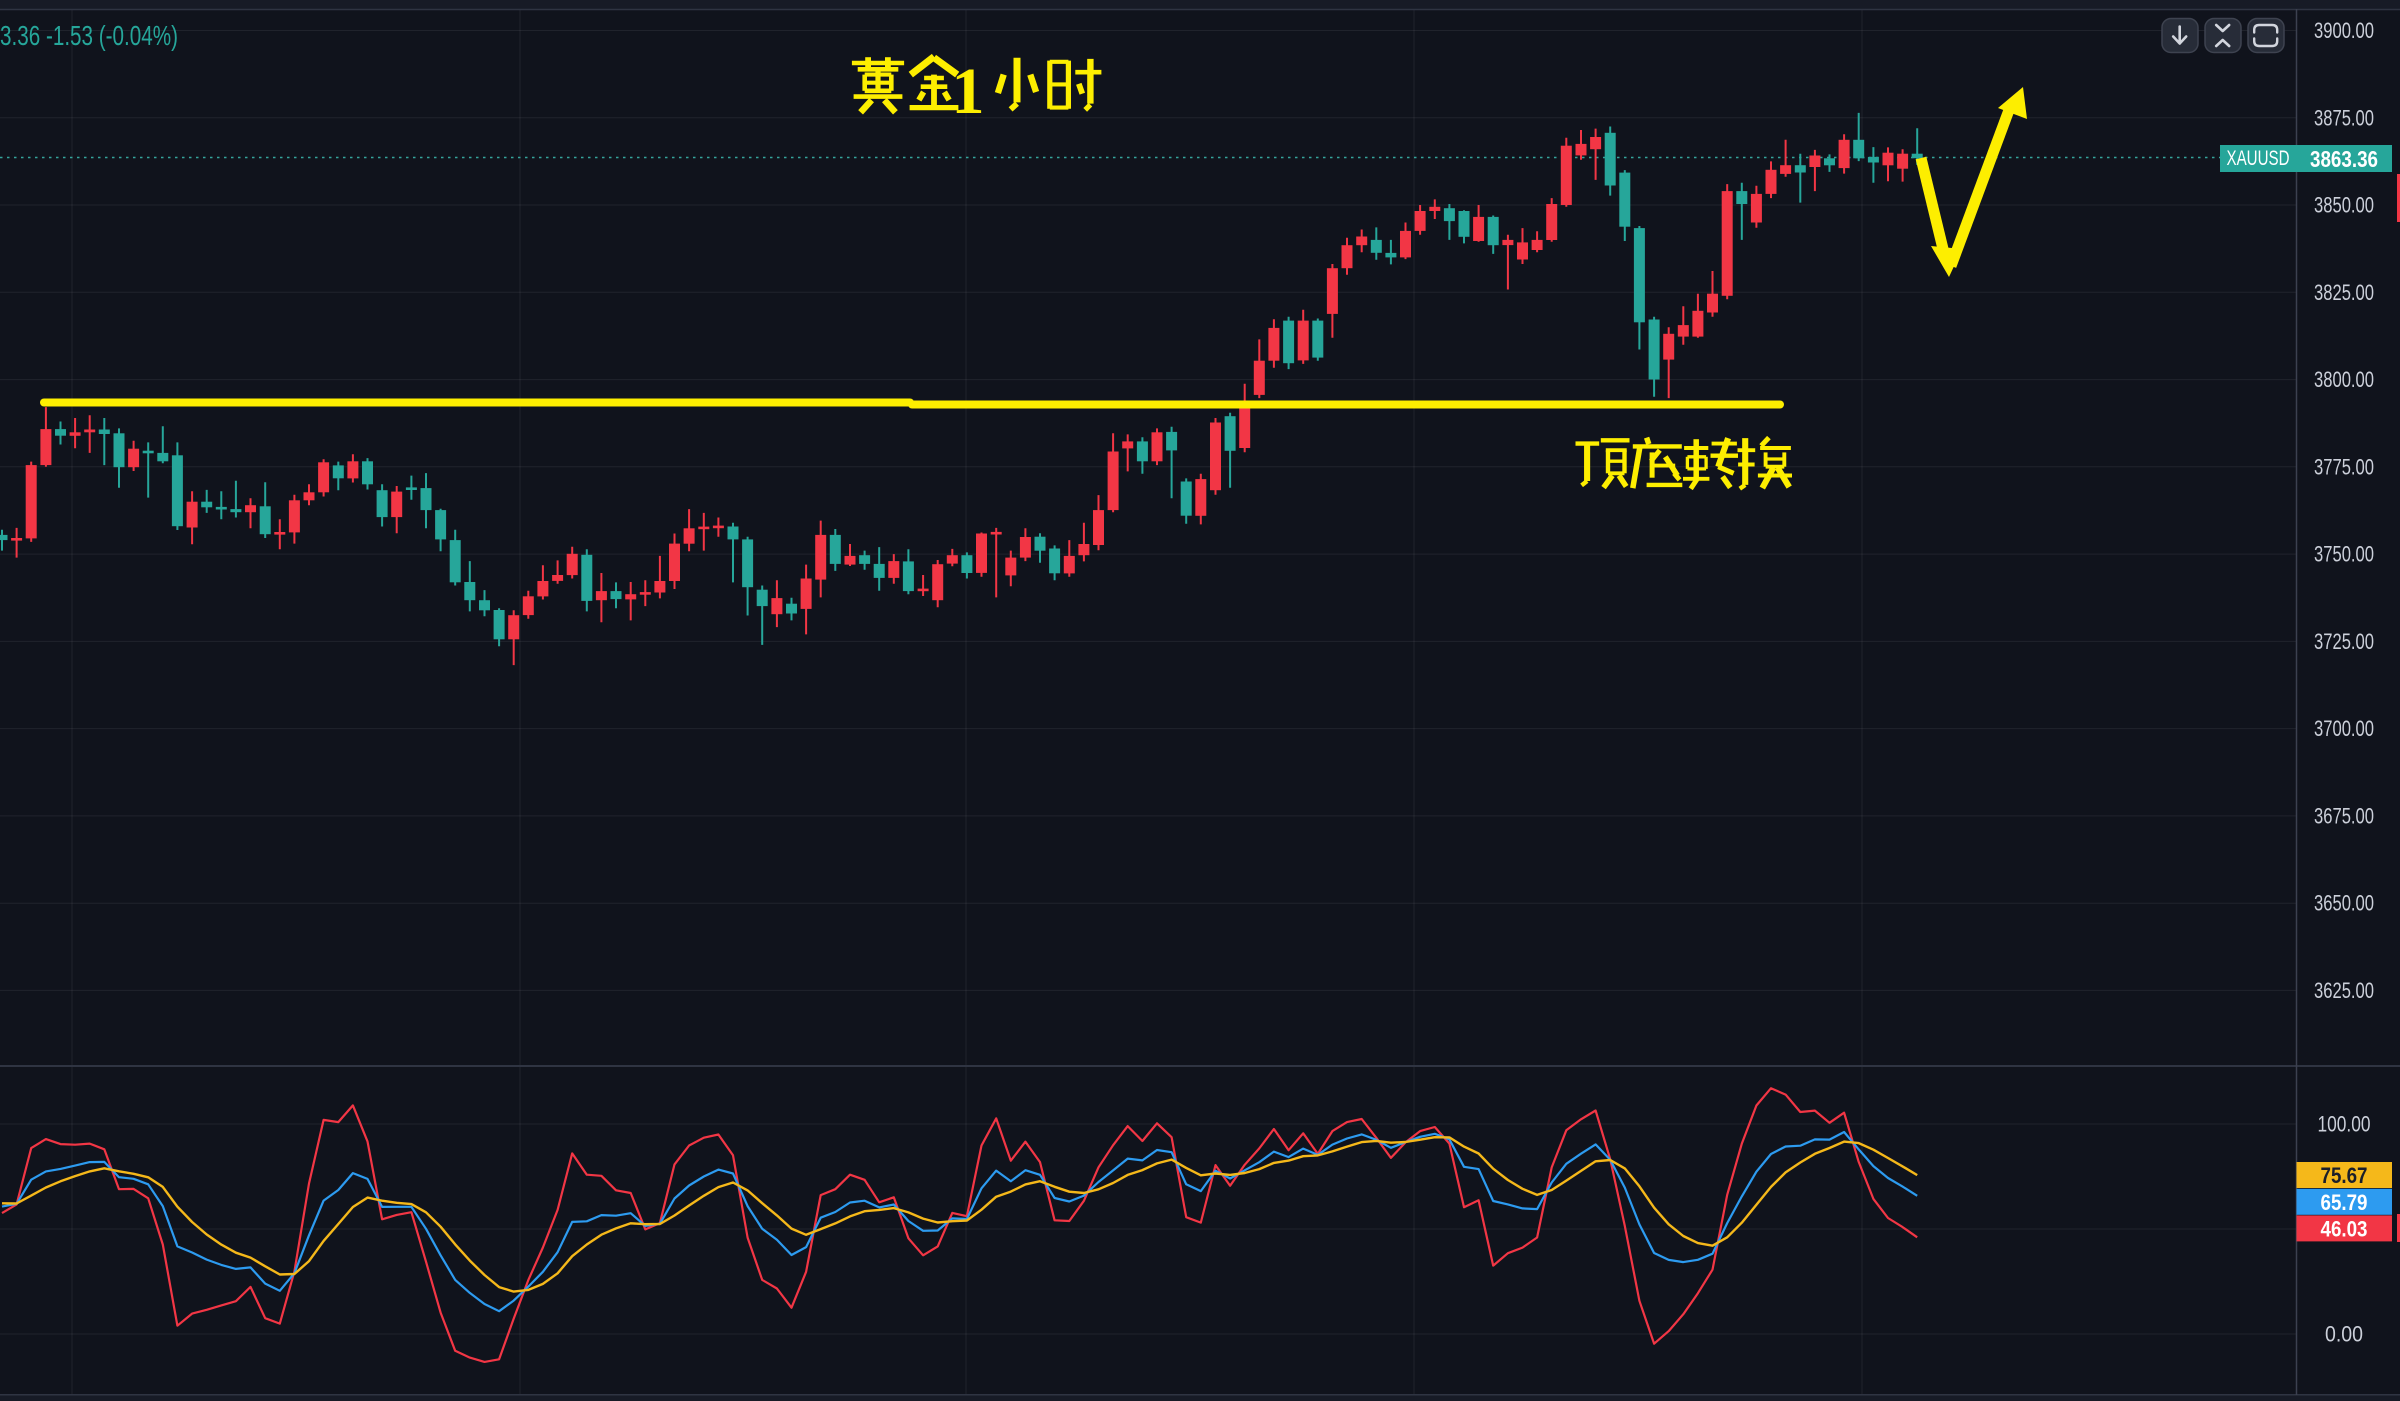  What do you see at coordinates (2344, 379) in the screenshot?
I see `svg-text: 3800.00` at bounding box center [2344, 379].